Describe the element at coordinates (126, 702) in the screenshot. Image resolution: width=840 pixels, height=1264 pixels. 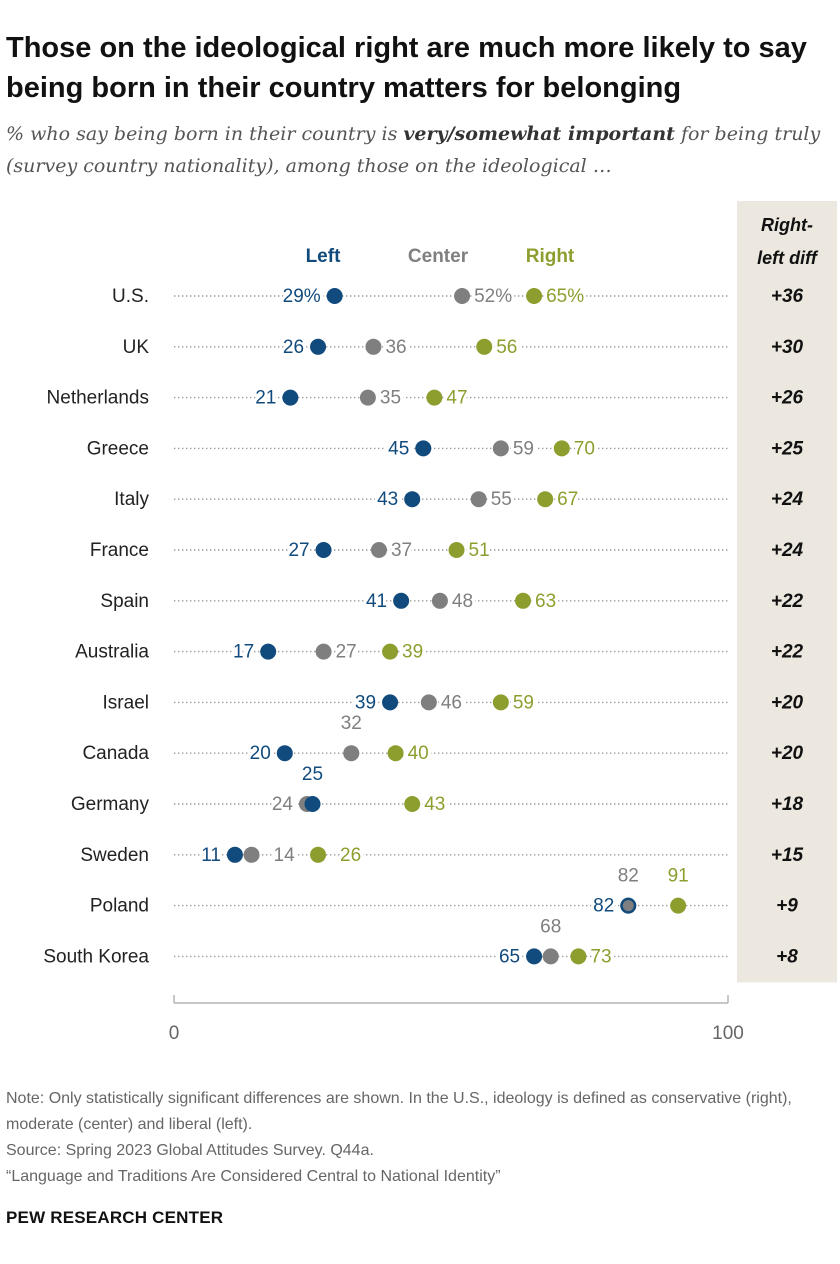
I see `country-label: Israel` at that location.